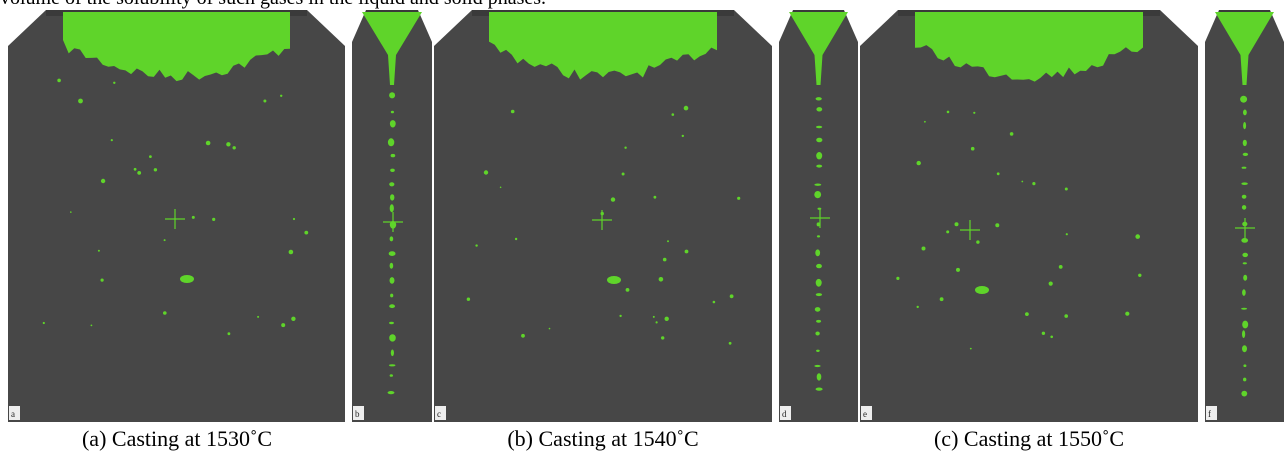 The width and height of the screenshot is (1287, 459). I want to click on caption: (b) Casting at 1540˚C, so click(602, 438).